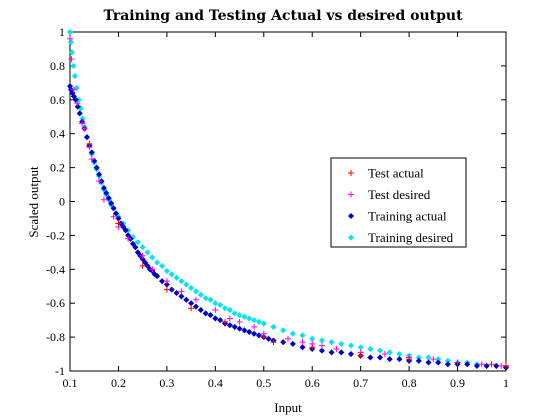 The height and width of the screenshot is (420, 560). What do you see at coordinates (407, 216) in the screenshot?
I see `legend-label: Training actual` at bounding box center [407, 216].